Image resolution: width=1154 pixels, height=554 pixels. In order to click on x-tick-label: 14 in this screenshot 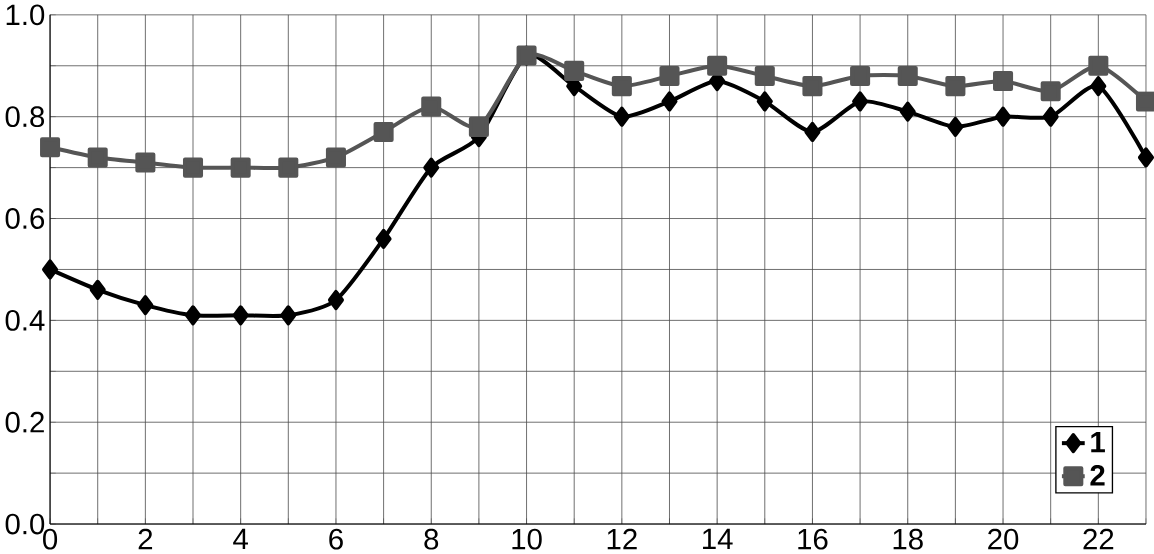, I will do `click(718, 538)`.